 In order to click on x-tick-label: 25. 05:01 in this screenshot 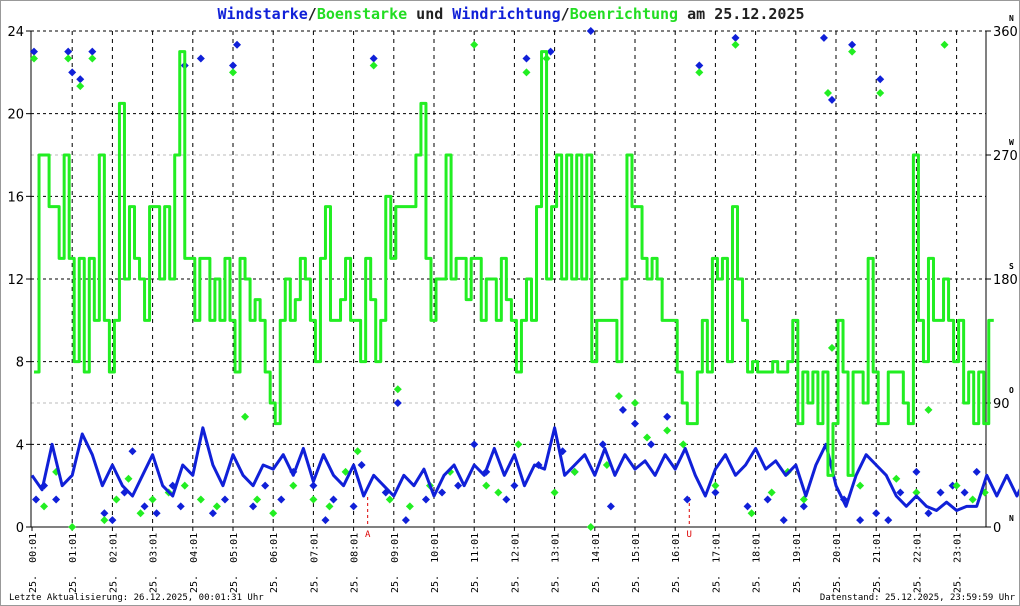, I will do `click(234, 563)`.